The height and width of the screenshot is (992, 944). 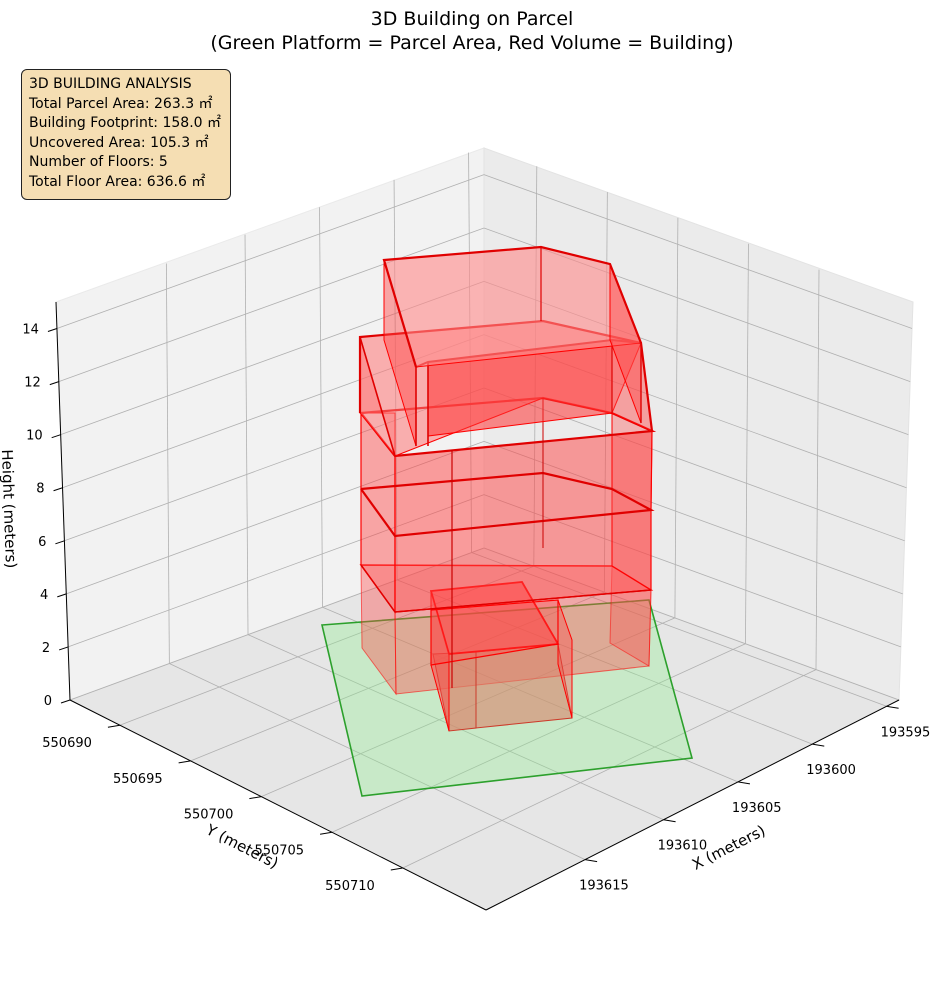 I want to click on info-total-floor-area: Total Floor Area: 636.6 ㎡, so click(x=117, y=181).